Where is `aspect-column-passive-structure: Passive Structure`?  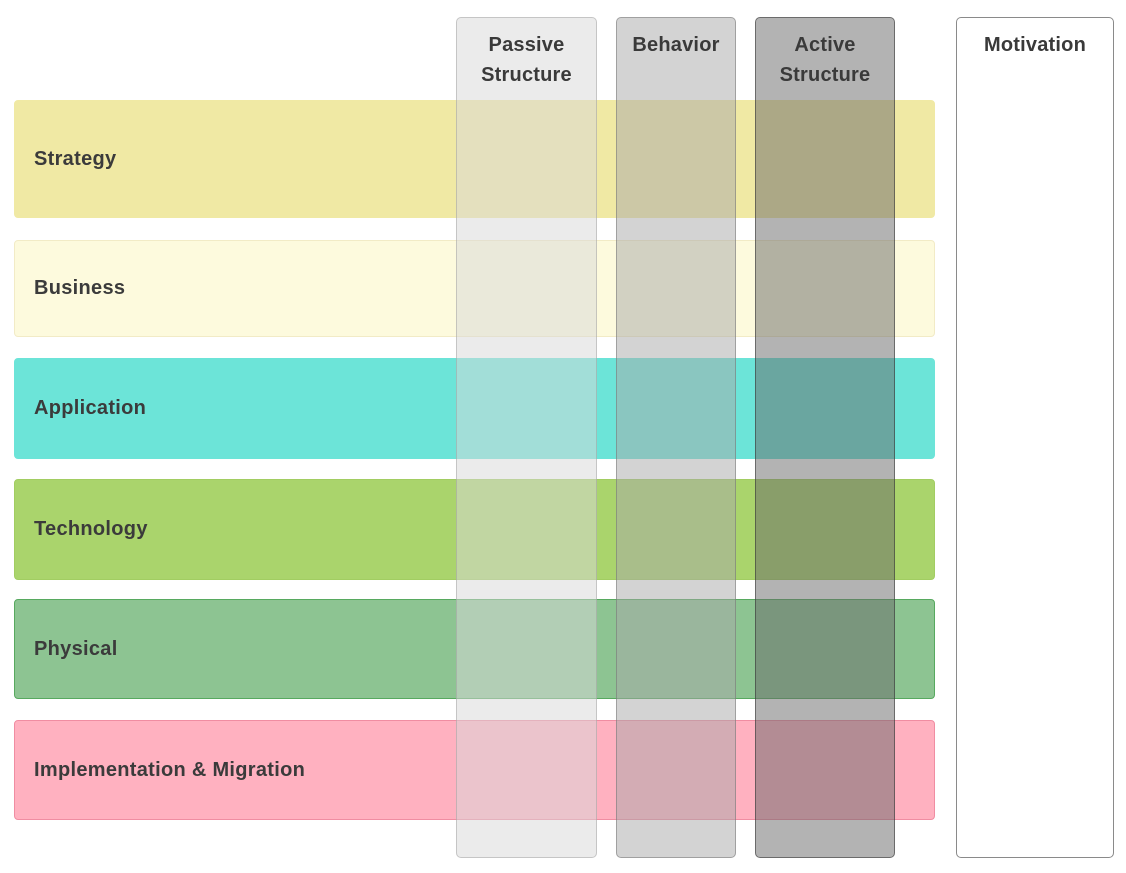
aspect-column-passive-structure: Passive Structure is located at coordinates (526, 437).